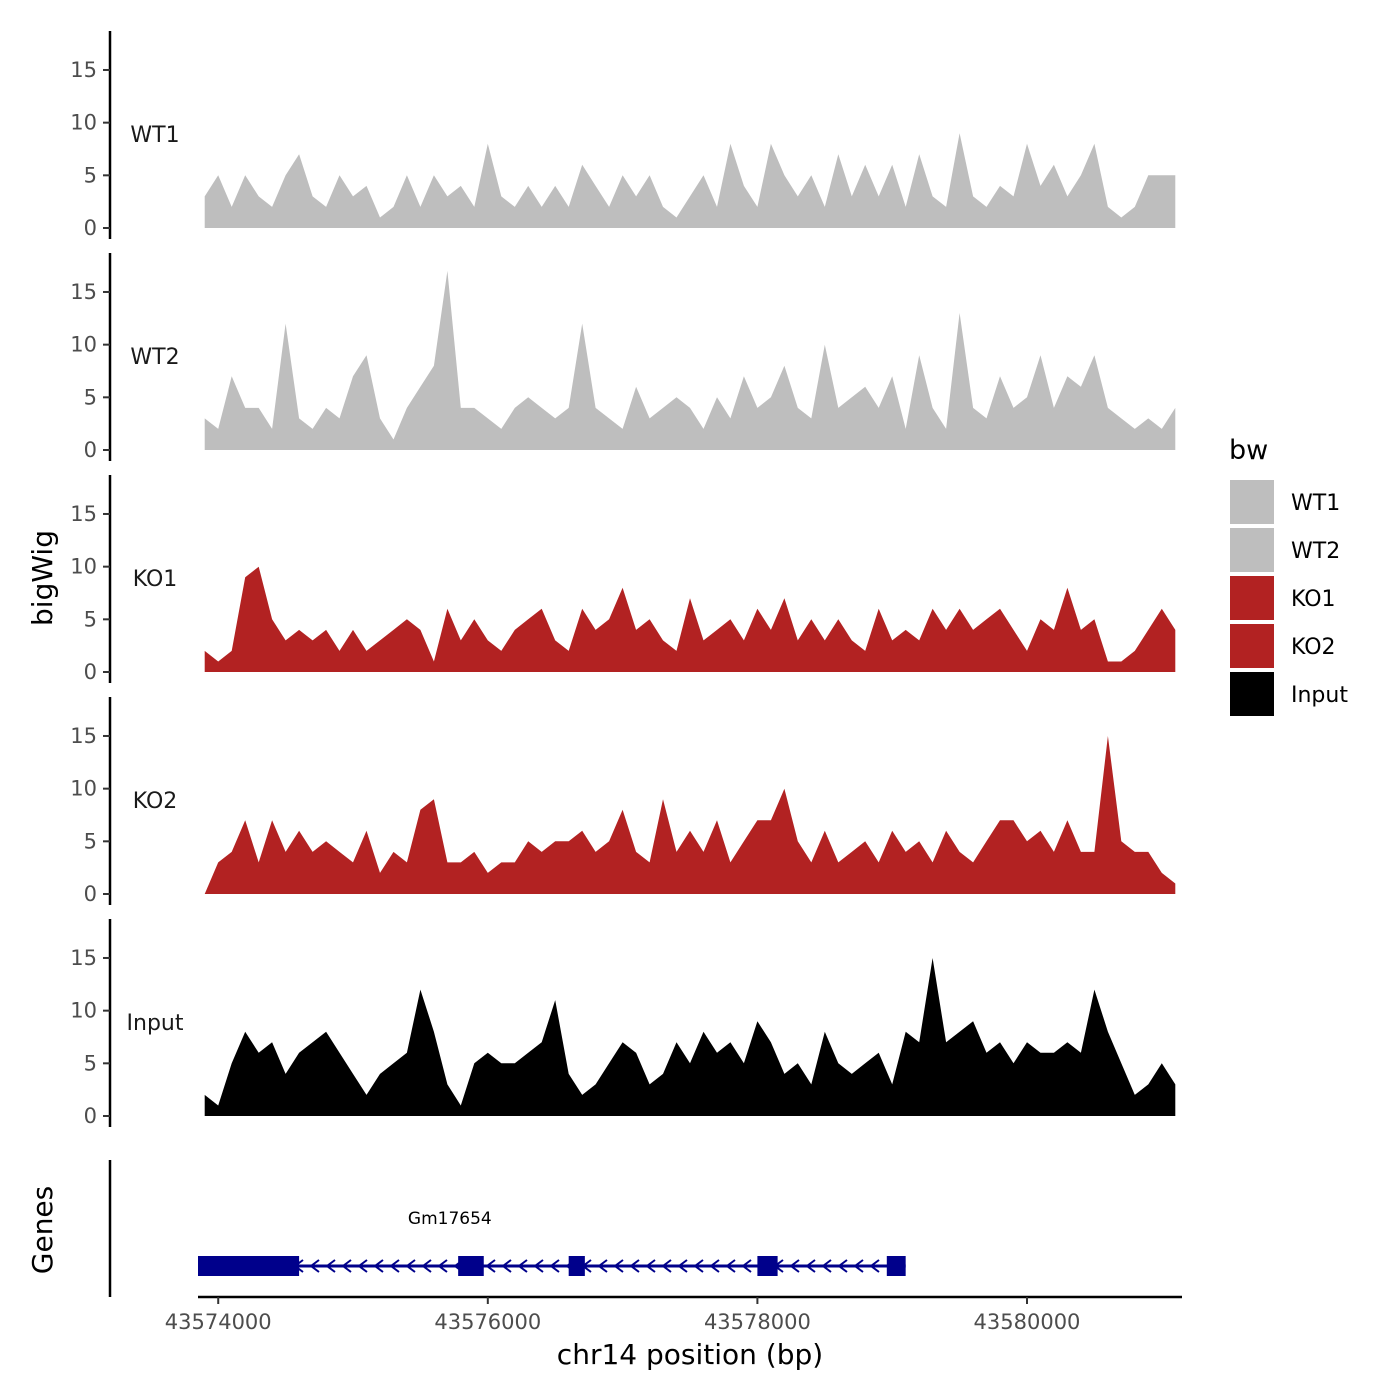  I want to click on track-ko1: 0 5 10 15 KO1, so click(623, 579).